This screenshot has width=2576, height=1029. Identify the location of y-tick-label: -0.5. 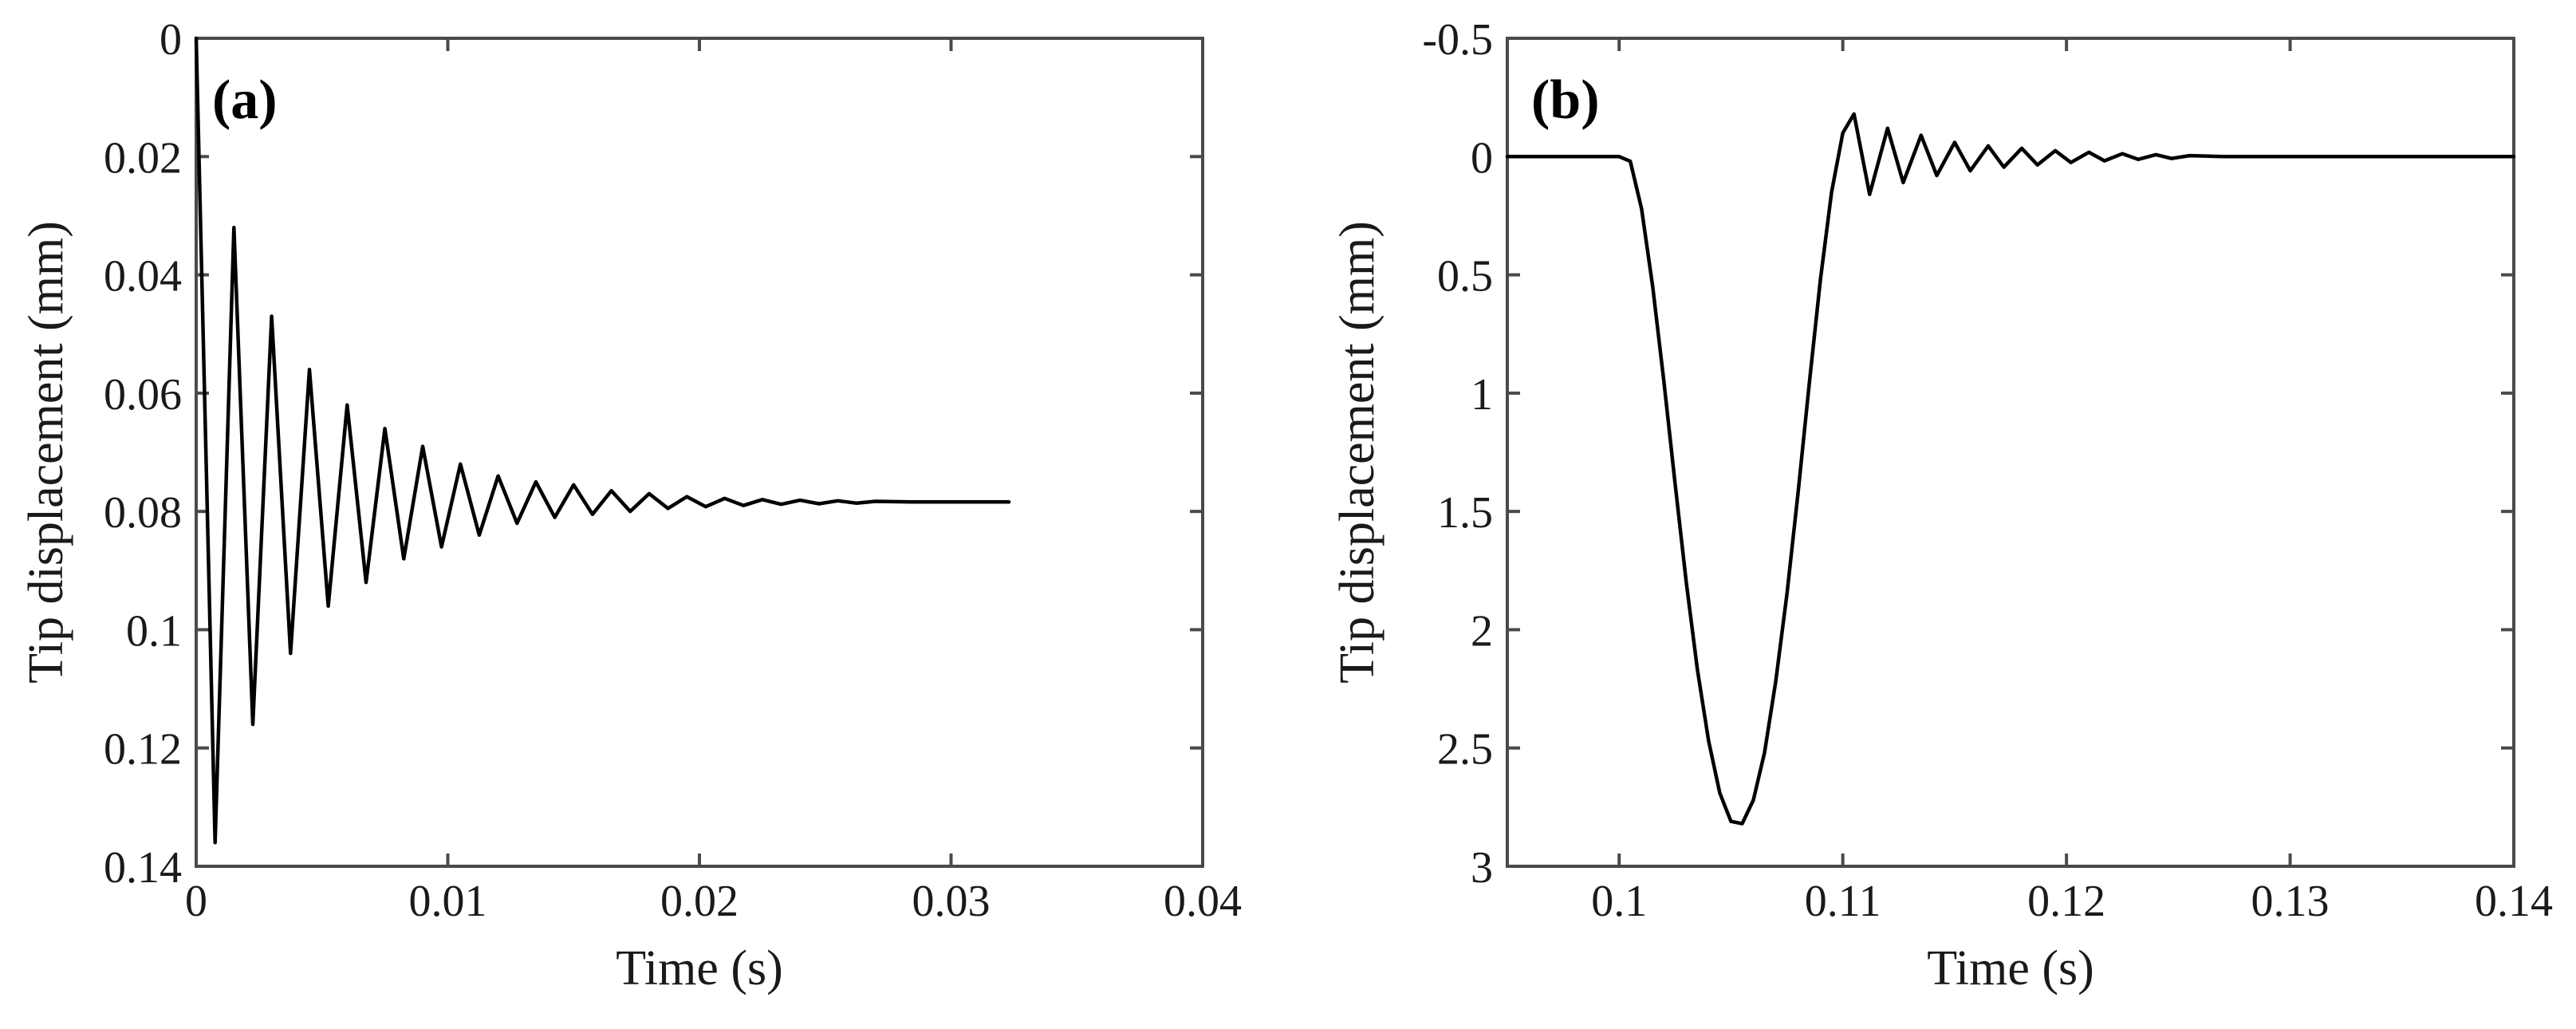
(1457, 40).